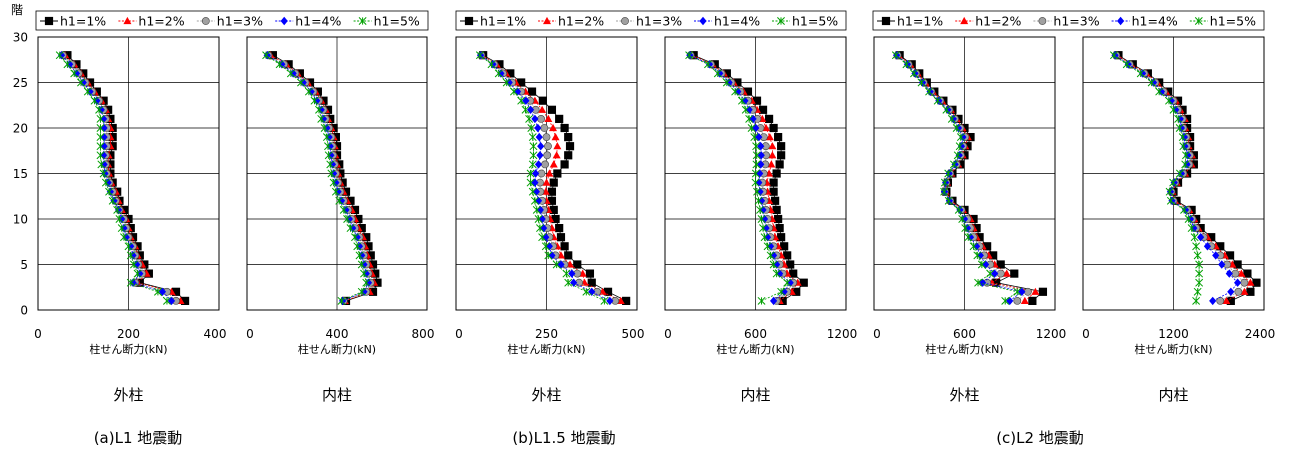 Image resolution: width=1293 pixels, height=450 pixels. I want to click on legend-label: h1=3%, so click(1076, 21).